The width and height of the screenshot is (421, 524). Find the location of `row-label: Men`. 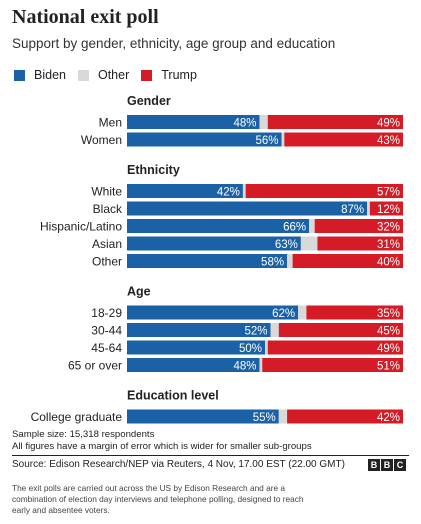

row-label: Men is located at coordinates (110, 122).